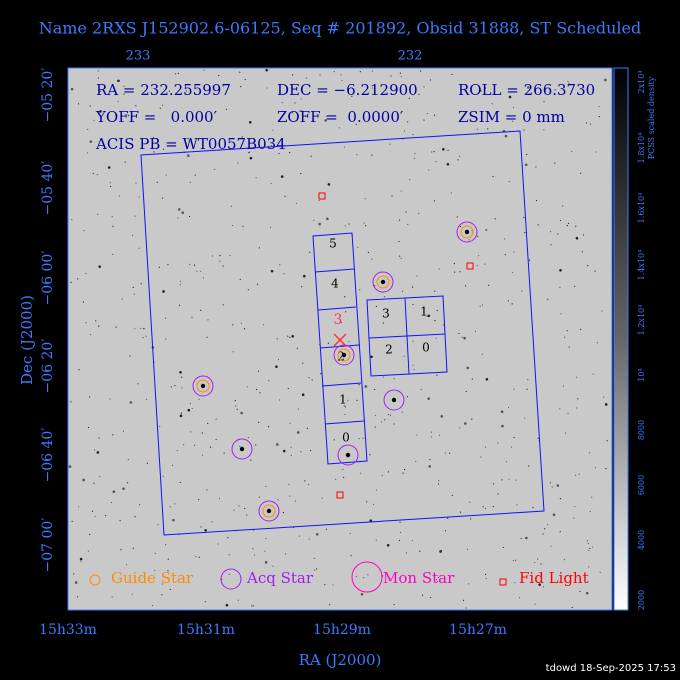 This screenshot has width=680, height=680. What do you see at coordinates (335, 284) in the screenshot?
I see `chip-label: 4` at bounding box center [335, 284].